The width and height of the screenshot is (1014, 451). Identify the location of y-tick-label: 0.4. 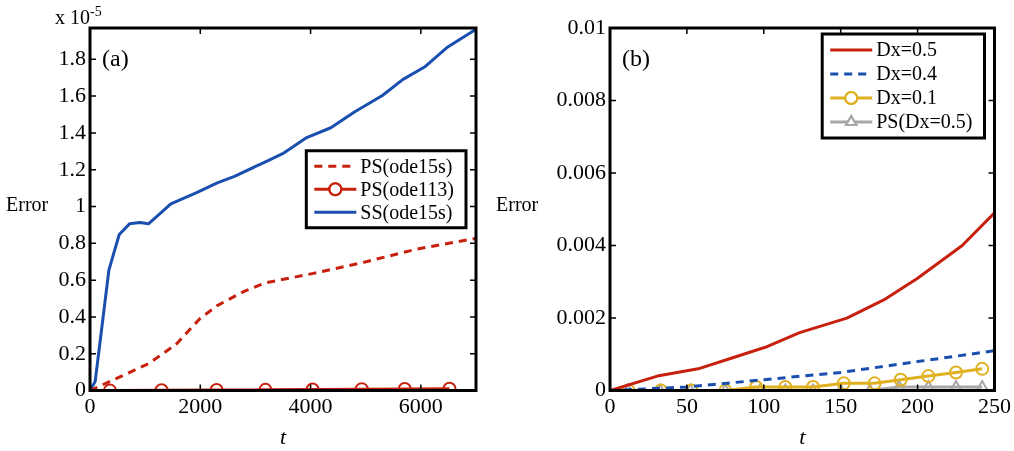
(72, 315).